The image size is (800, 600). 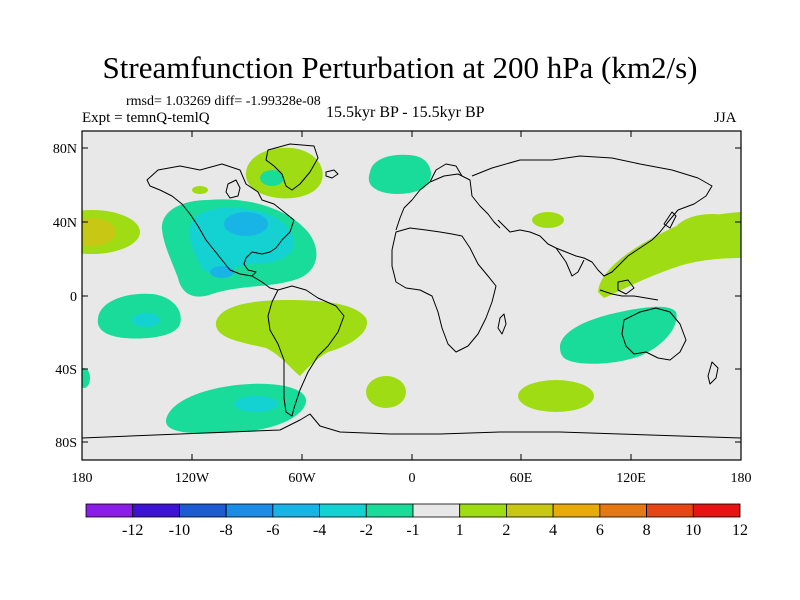 What do you see at coordinates (200, 190) in the screenshot?
I see `anomaly-arctic-small` at bounding box center [200, 190].